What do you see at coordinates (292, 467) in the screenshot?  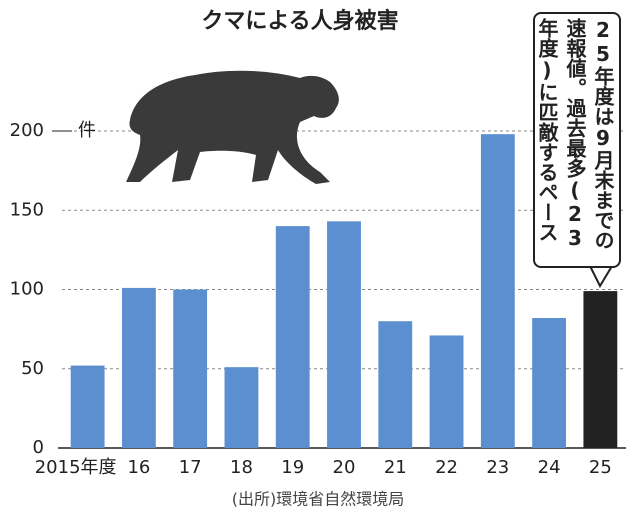 I see `x-tick-label: 19` at bounding box center [292, 467].